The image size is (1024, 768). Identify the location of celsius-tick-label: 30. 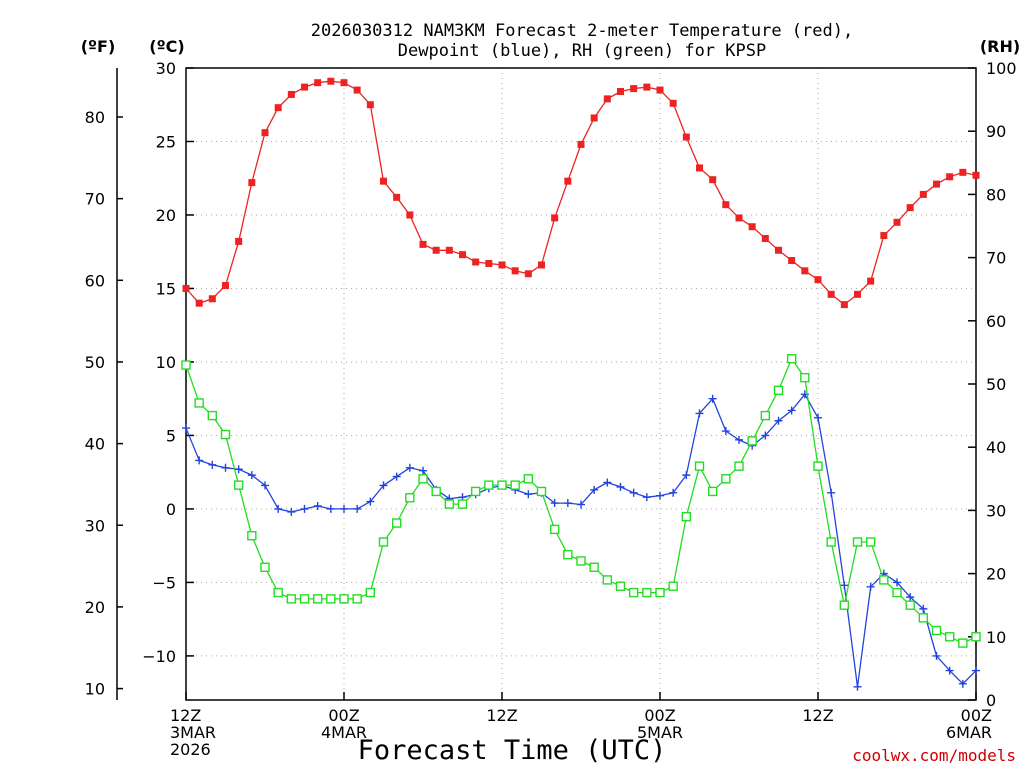
(166, 68).